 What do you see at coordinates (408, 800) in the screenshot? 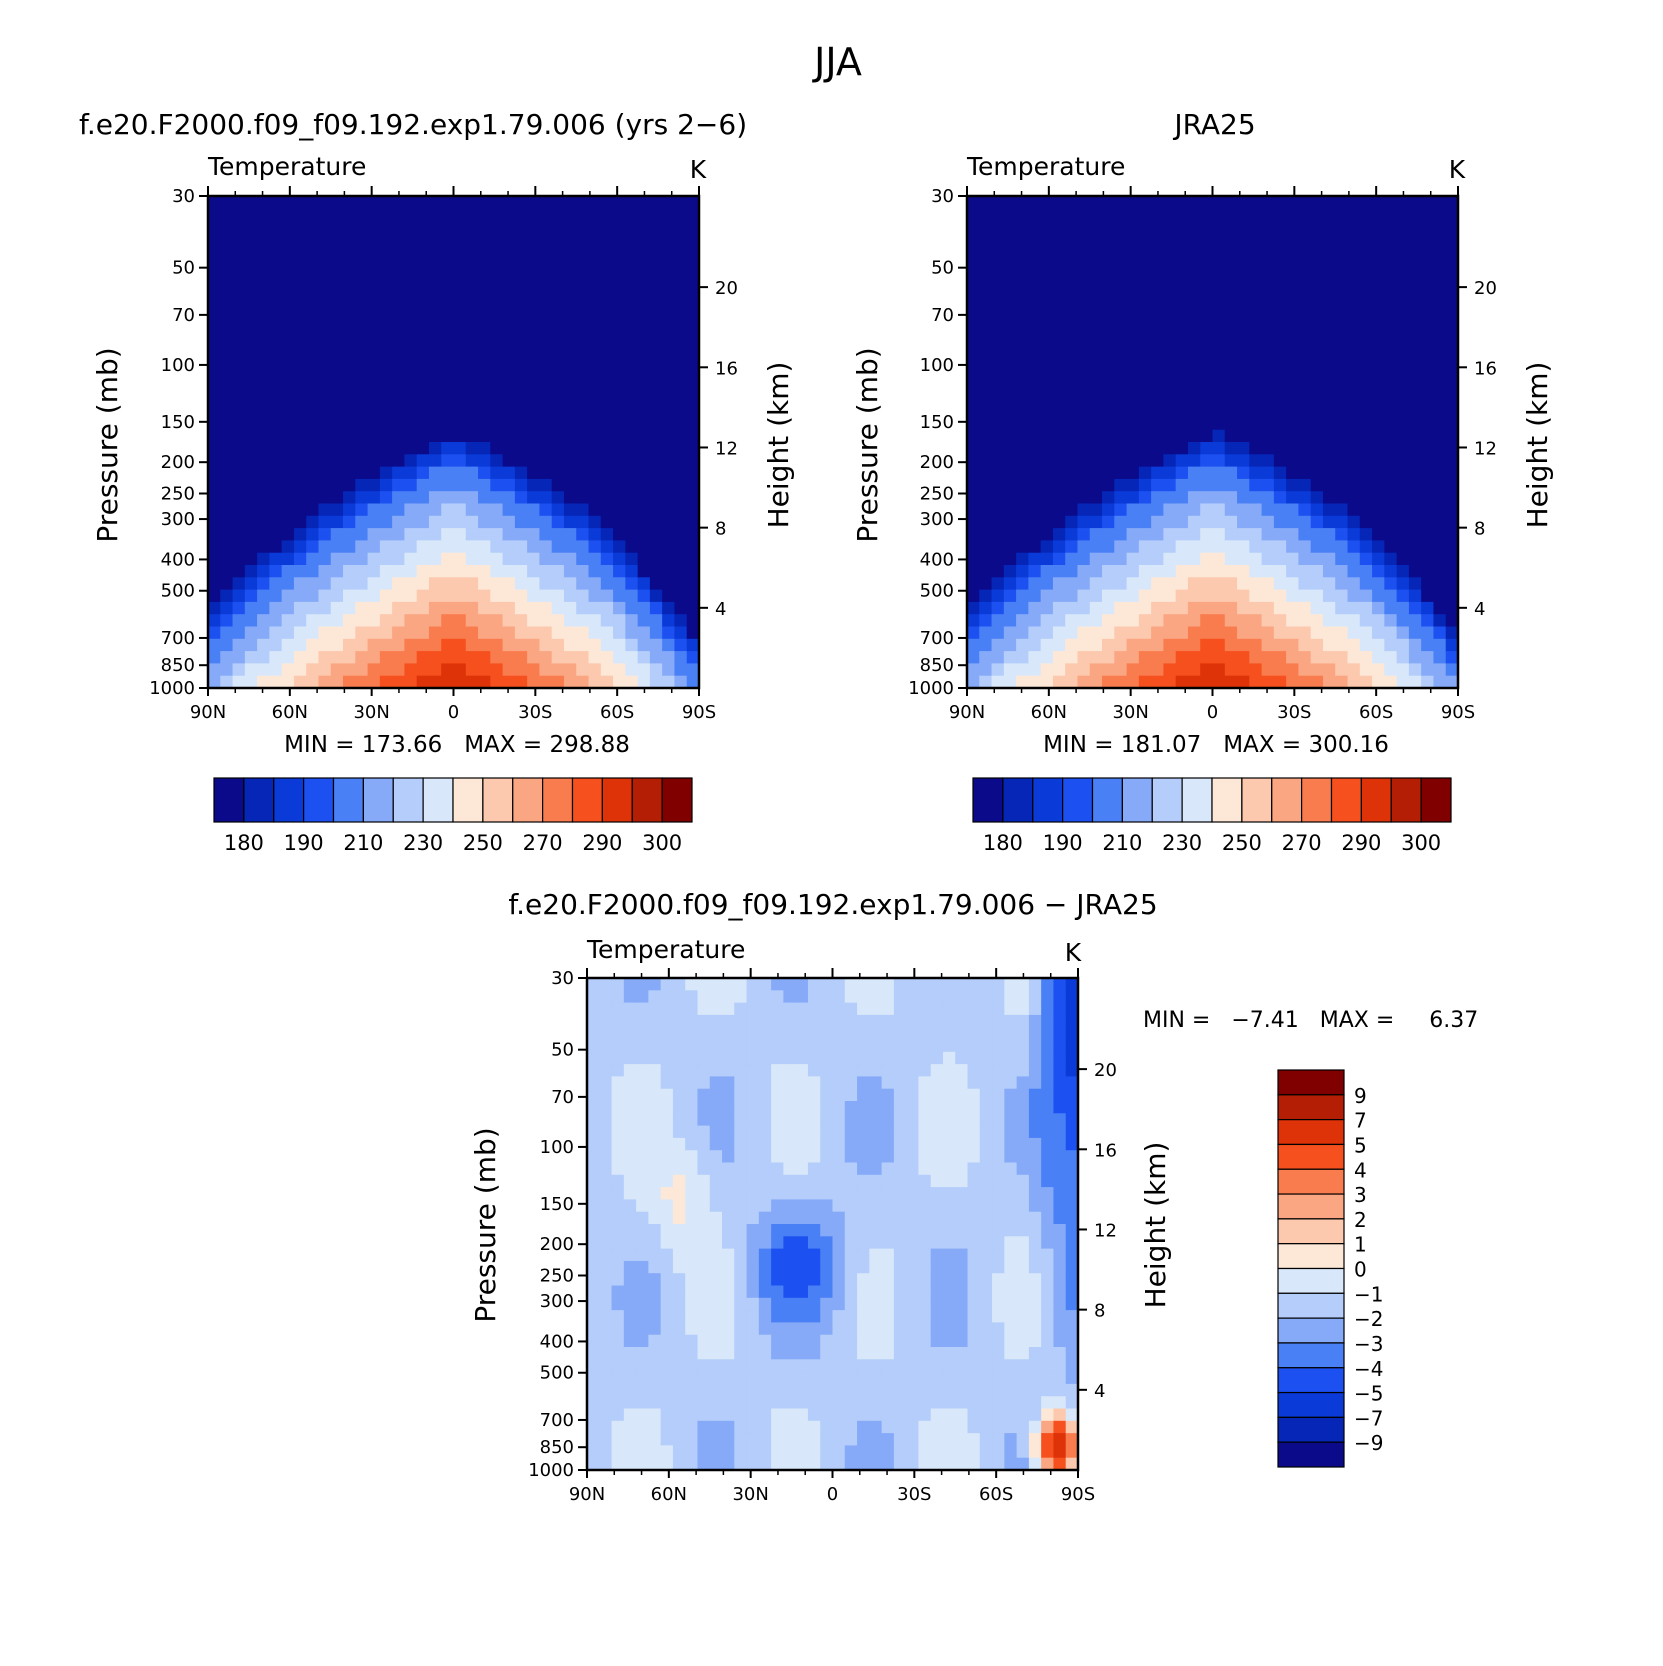
I see `colorbar-box` at bounding box center [408, 800].